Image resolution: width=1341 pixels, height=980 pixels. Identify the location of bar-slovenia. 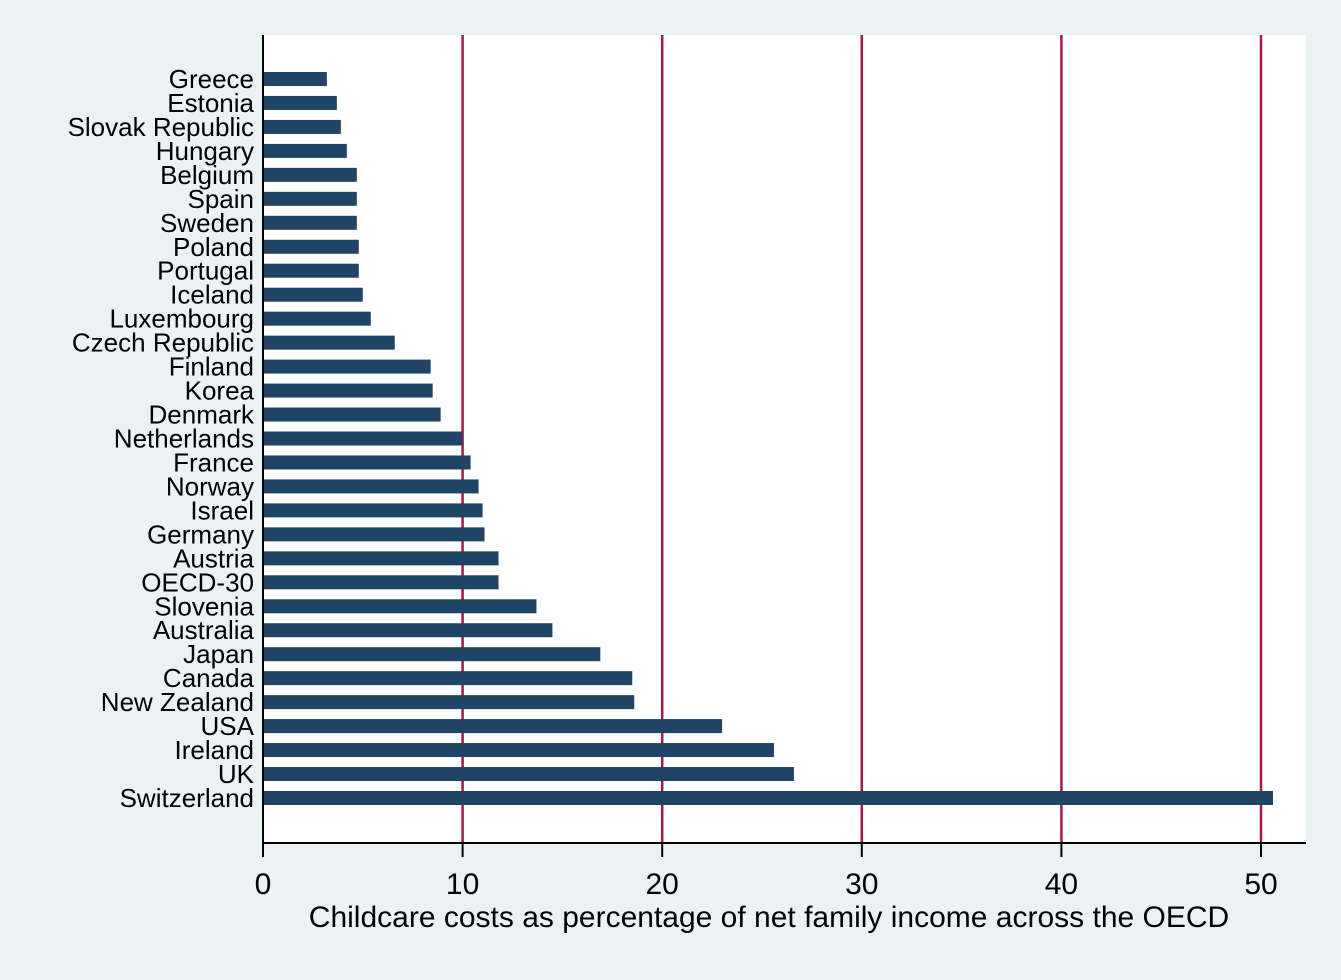
(400, 606).